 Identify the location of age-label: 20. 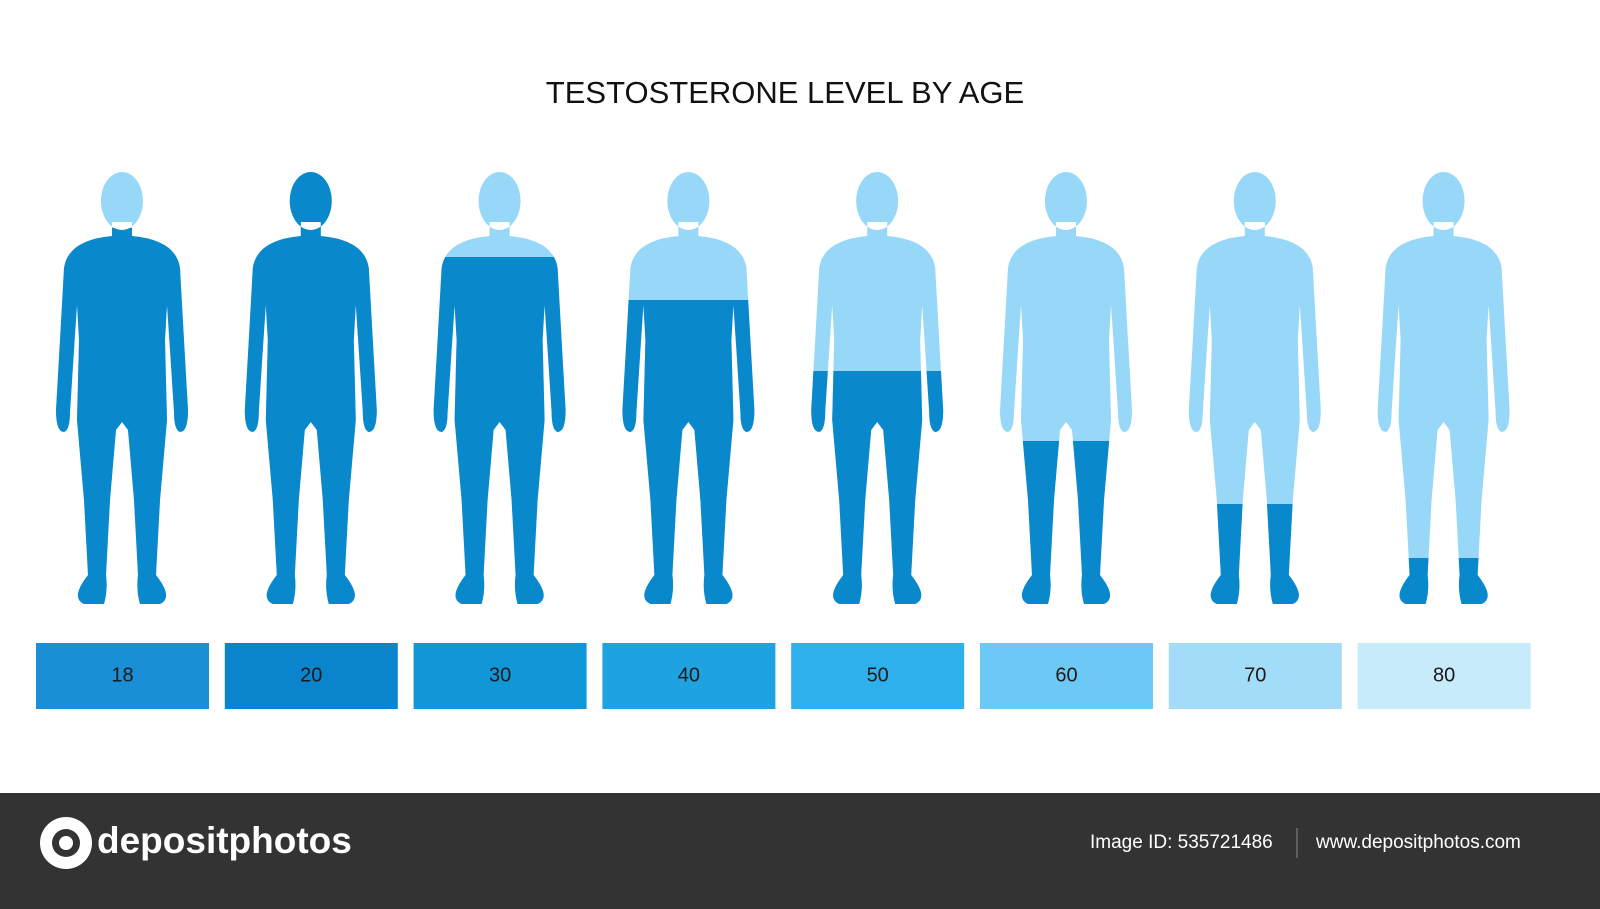
(311, 675).